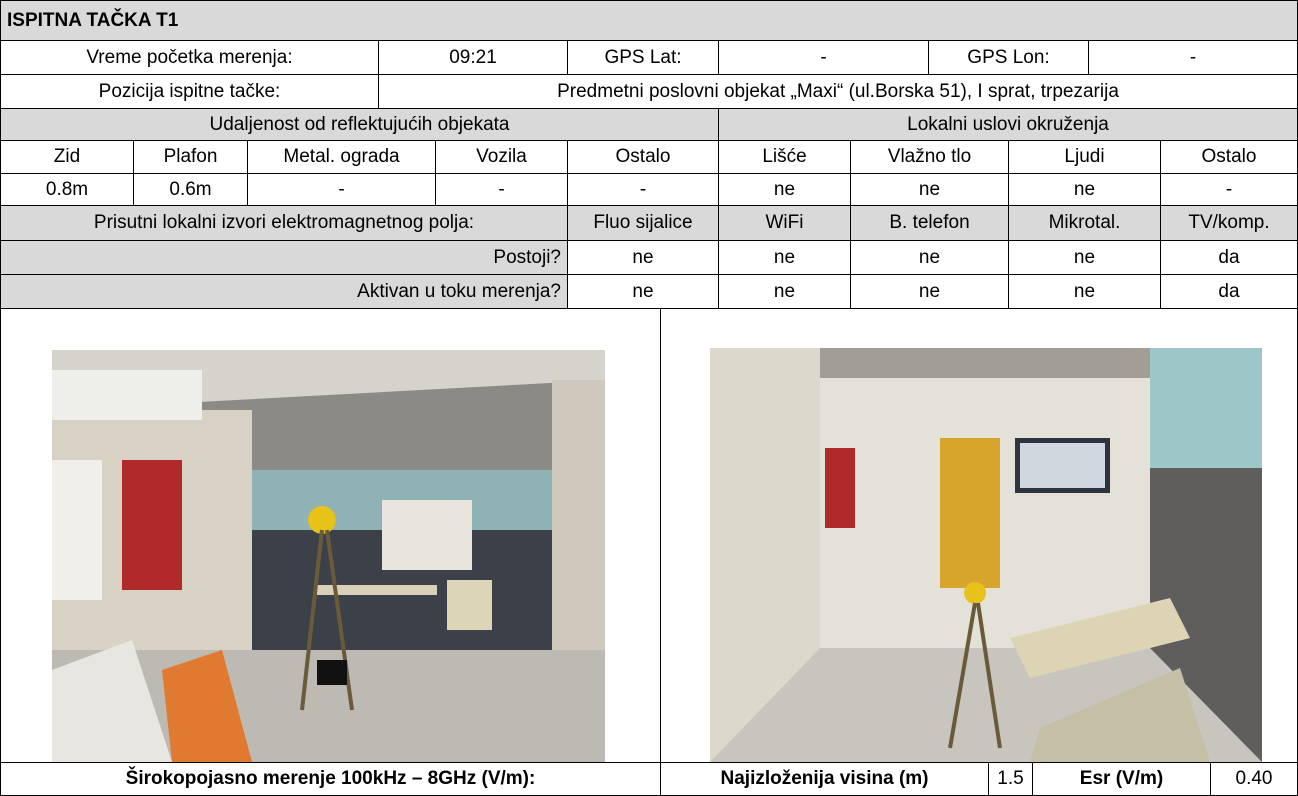 The width and height of the screenshot is (1298, 796). I want to click on column-header: B. telefon, so click(929, 223).